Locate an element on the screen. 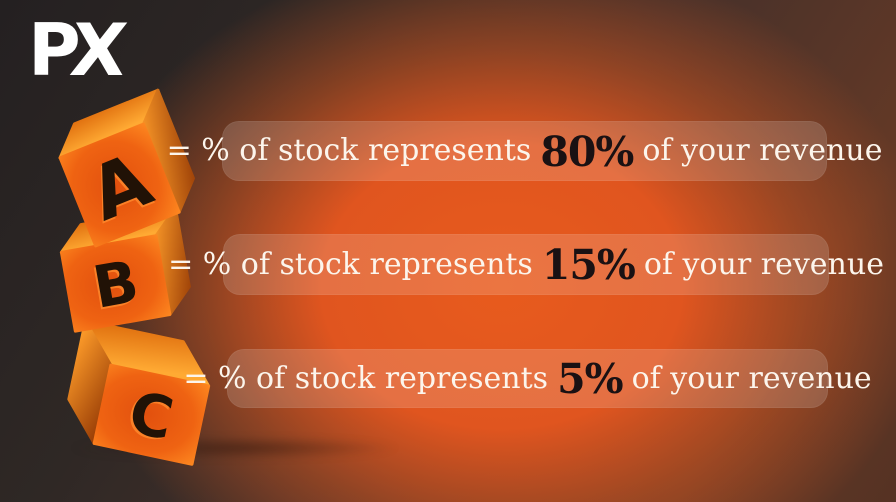 Image resolution: width=896 pixels, height=502 pixels. logo-letter-p: P is located at coordinates (54, 50).